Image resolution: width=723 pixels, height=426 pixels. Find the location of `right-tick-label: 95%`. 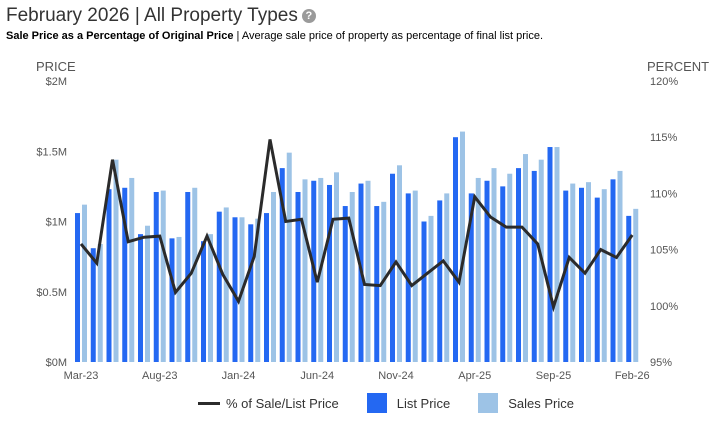

right-tick-label: 95% is located at coordinates (661, 363).